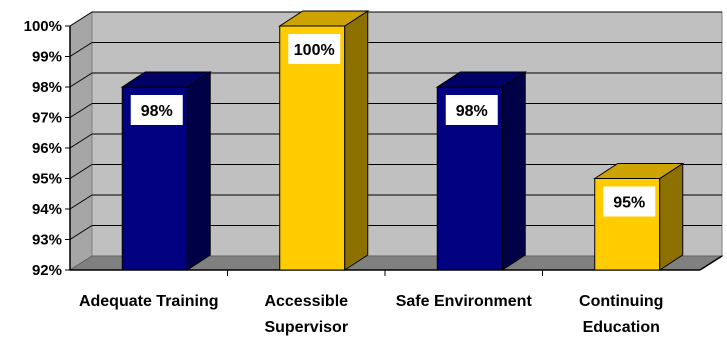  Describe the element at coordinates (47, 118) in the screenshot. I see `y-tick-label: 97%` at that location.